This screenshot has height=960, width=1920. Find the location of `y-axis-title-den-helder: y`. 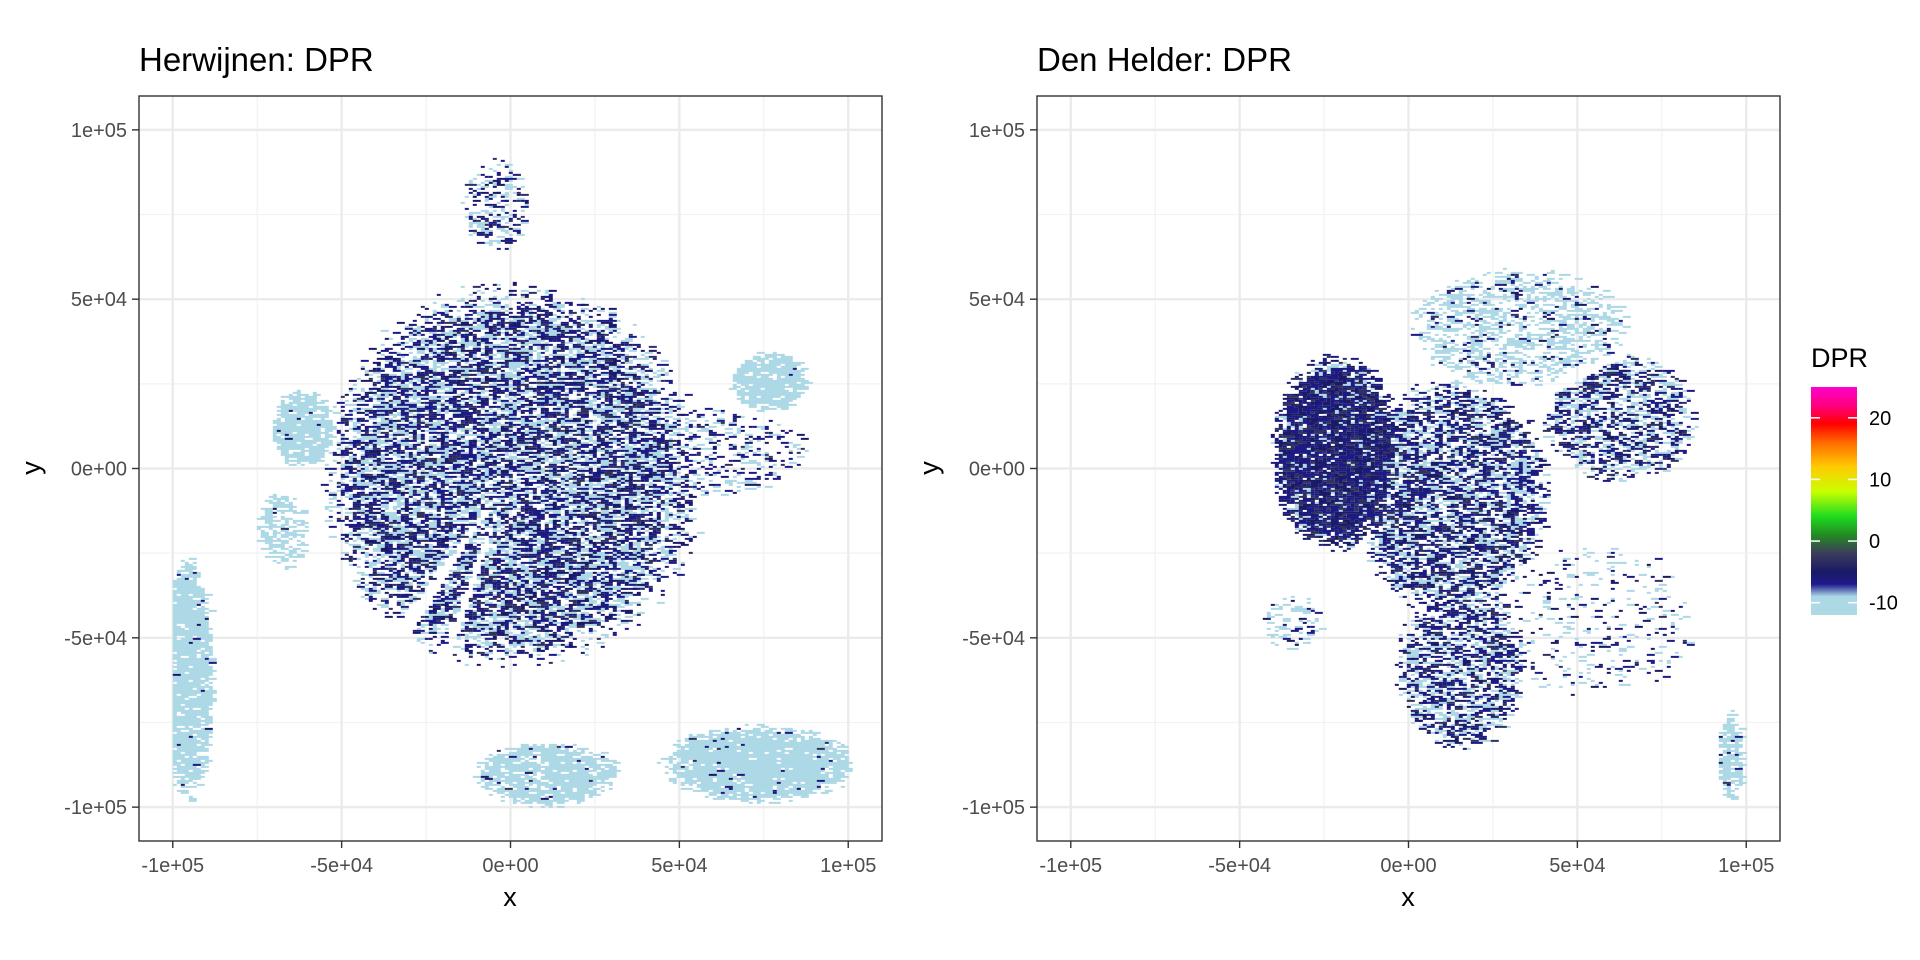

y-axis-title-den-helder: y is located at coordinates (929, 468).